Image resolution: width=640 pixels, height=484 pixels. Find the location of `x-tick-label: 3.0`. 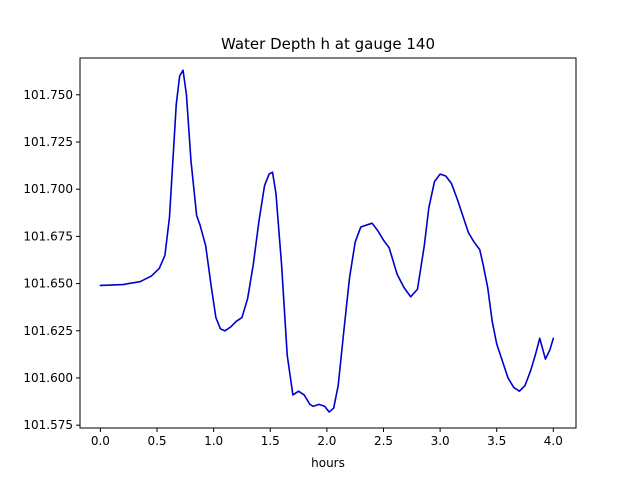

x-tick-label: 3.0 is located at coordinates (440, 441).